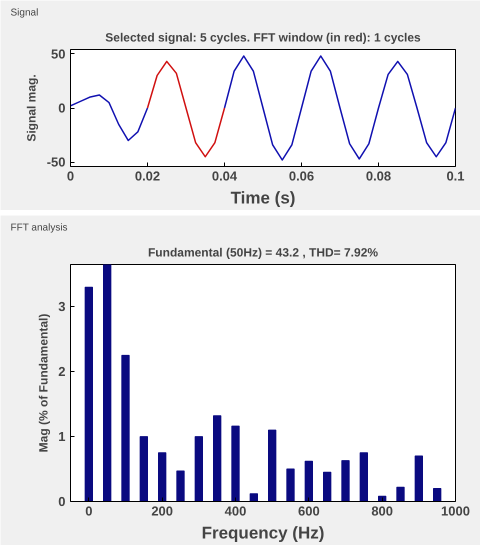 This screenshot has height=545, width=483. I want to click on chart-title: Fundamental (50Hz) = 43.2 , THD= 7.92%, so click(263, 253).